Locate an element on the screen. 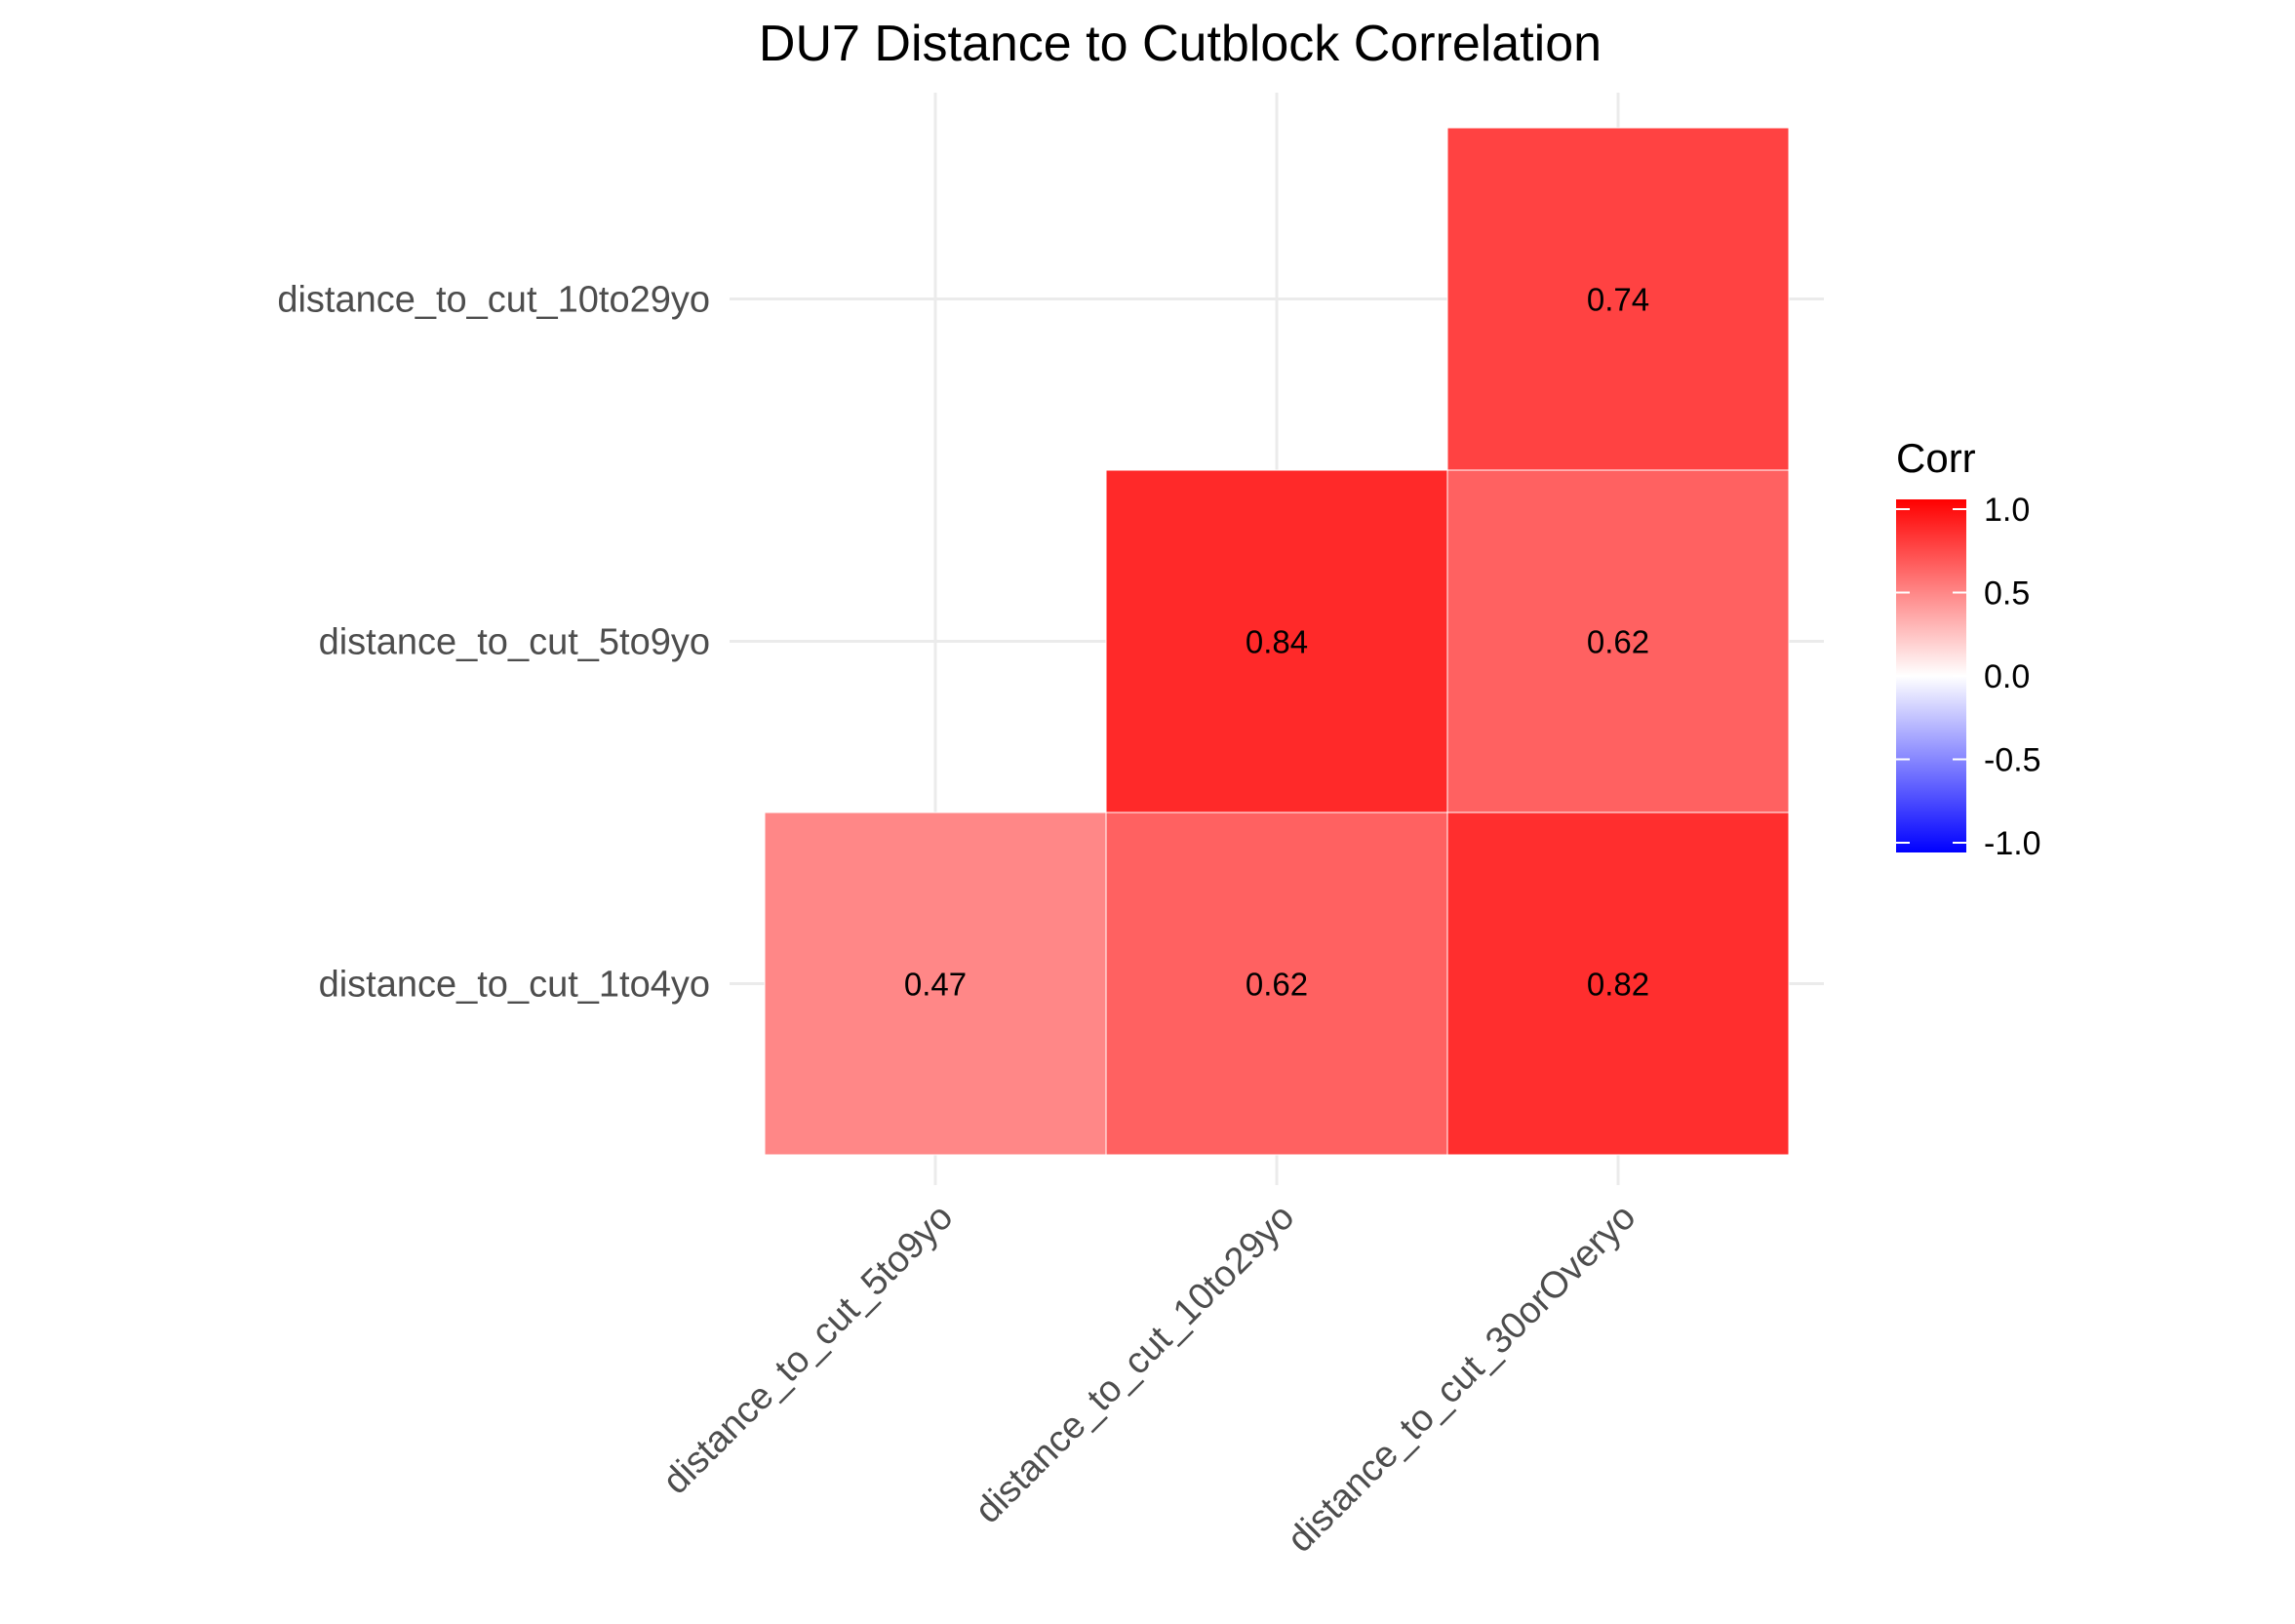 The image size is (2295, 1624). cell-labels: 0.47 0.62 0.82 0.84 0.62 0.74 is located at coordinates (1277, 642).